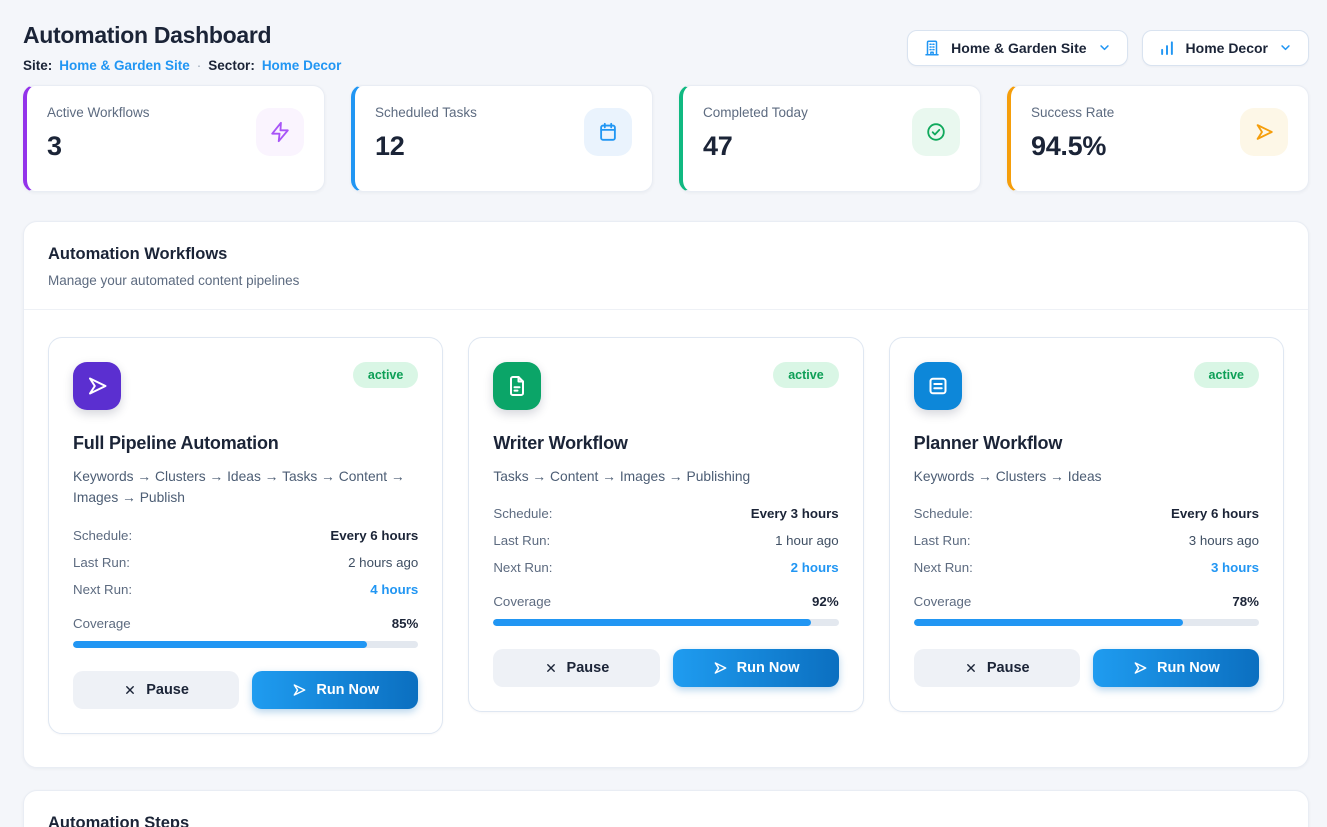 This screenshot has width=1327, height=827. I want to click on check-circle-icon, so click(936, 132).